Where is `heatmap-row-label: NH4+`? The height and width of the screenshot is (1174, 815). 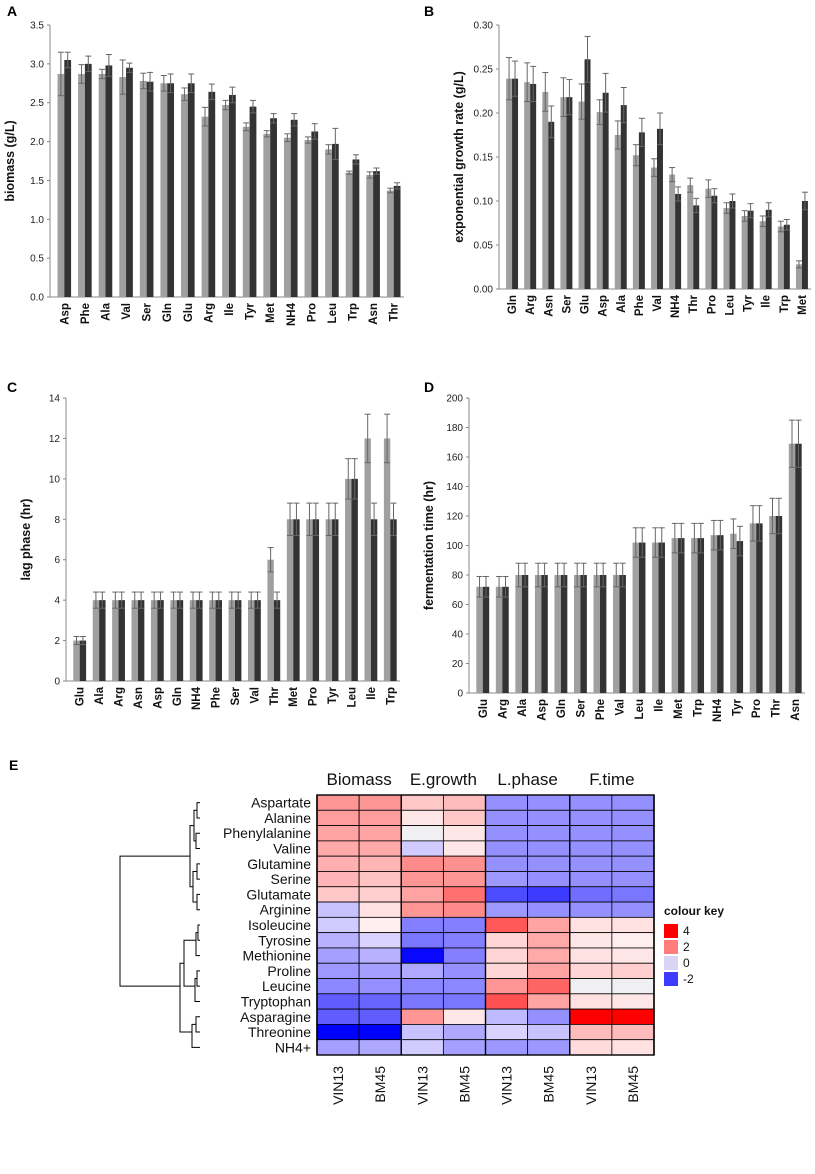 heatmap-row-label: NH4+ is located at coordinates (293, 1047).